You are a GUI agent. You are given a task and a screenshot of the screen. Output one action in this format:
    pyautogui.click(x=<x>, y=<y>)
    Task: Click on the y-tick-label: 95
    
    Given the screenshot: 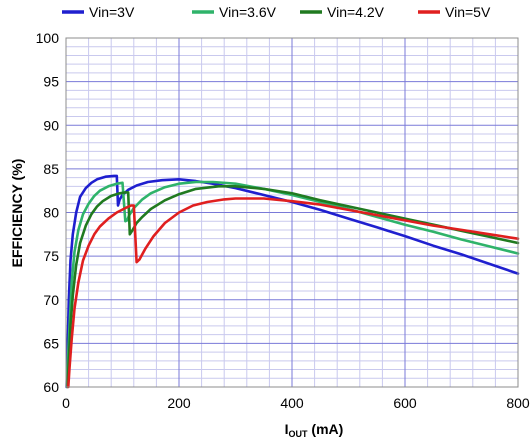 What is the action you would take?
    pyautogui.click(x=51, y=82)
    